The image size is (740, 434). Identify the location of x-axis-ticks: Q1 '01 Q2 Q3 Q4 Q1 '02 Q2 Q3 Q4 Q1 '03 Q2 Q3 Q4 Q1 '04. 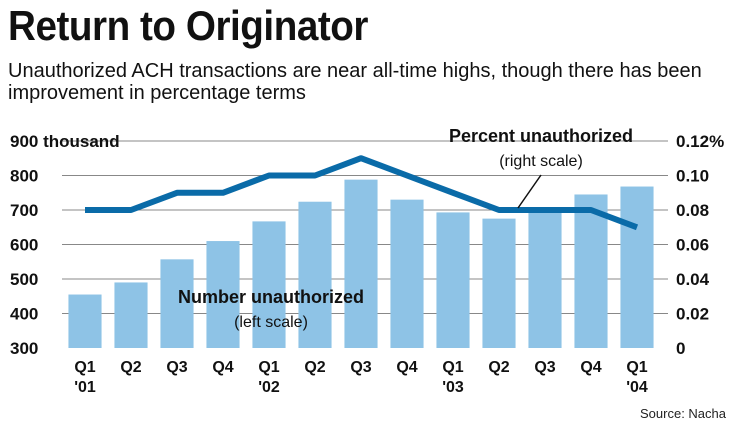
(361, 377).